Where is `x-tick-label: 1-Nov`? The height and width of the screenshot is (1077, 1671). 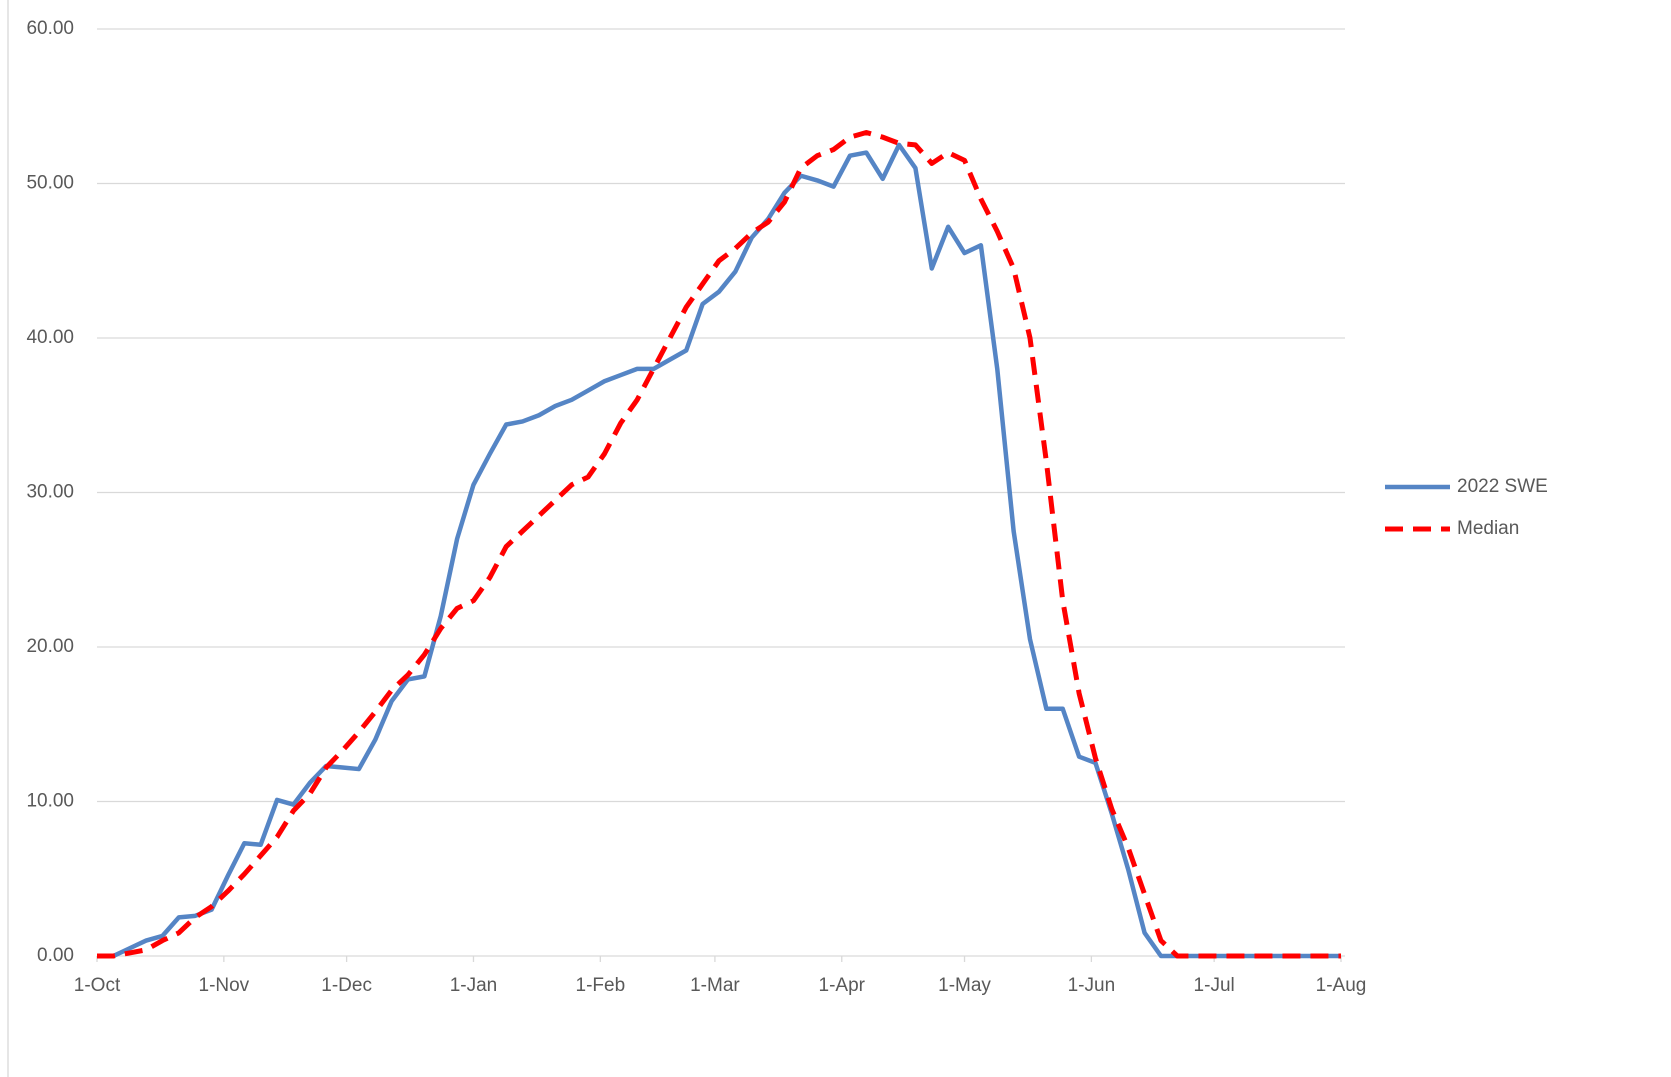
x-tick-label: 1-Nov is located at coordinates (224, 985).